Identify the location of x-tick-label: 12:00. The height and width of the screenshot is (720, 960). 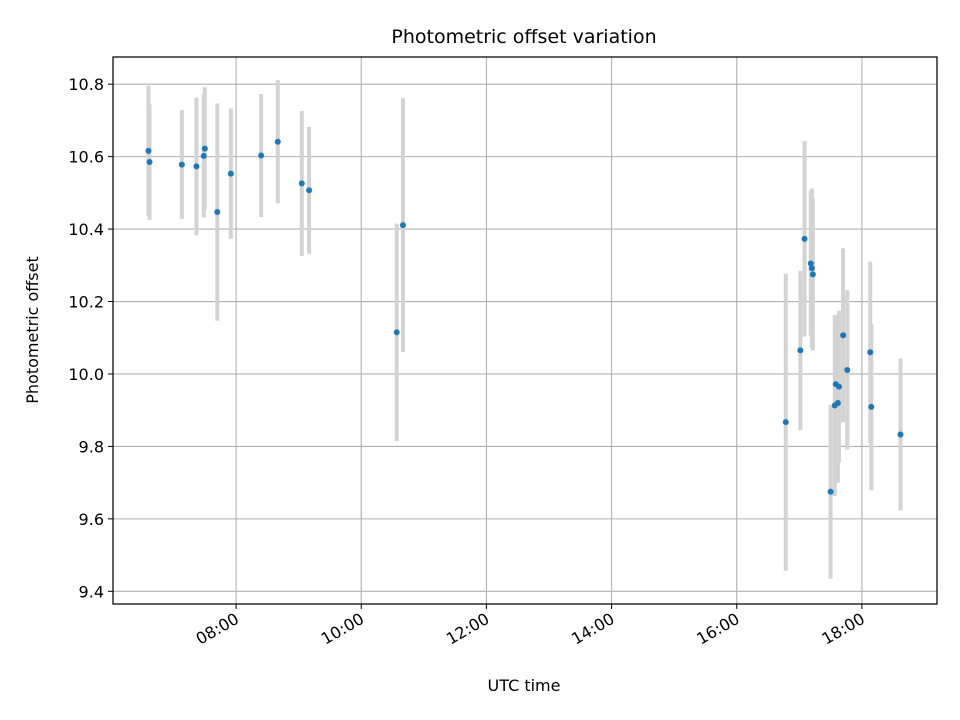
(467, 629).